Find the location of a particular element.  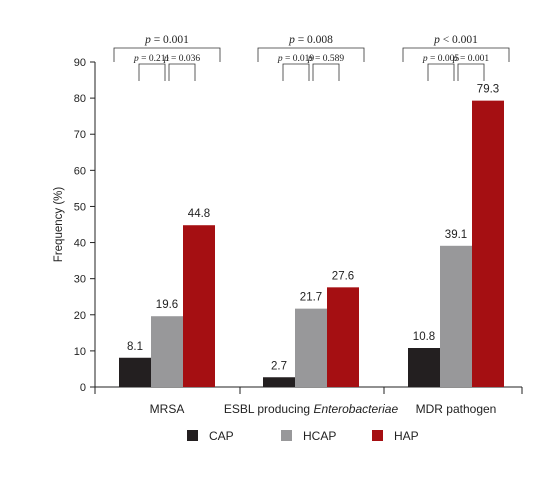

category-text: ESBL producing is located at coordinates (269, 409).